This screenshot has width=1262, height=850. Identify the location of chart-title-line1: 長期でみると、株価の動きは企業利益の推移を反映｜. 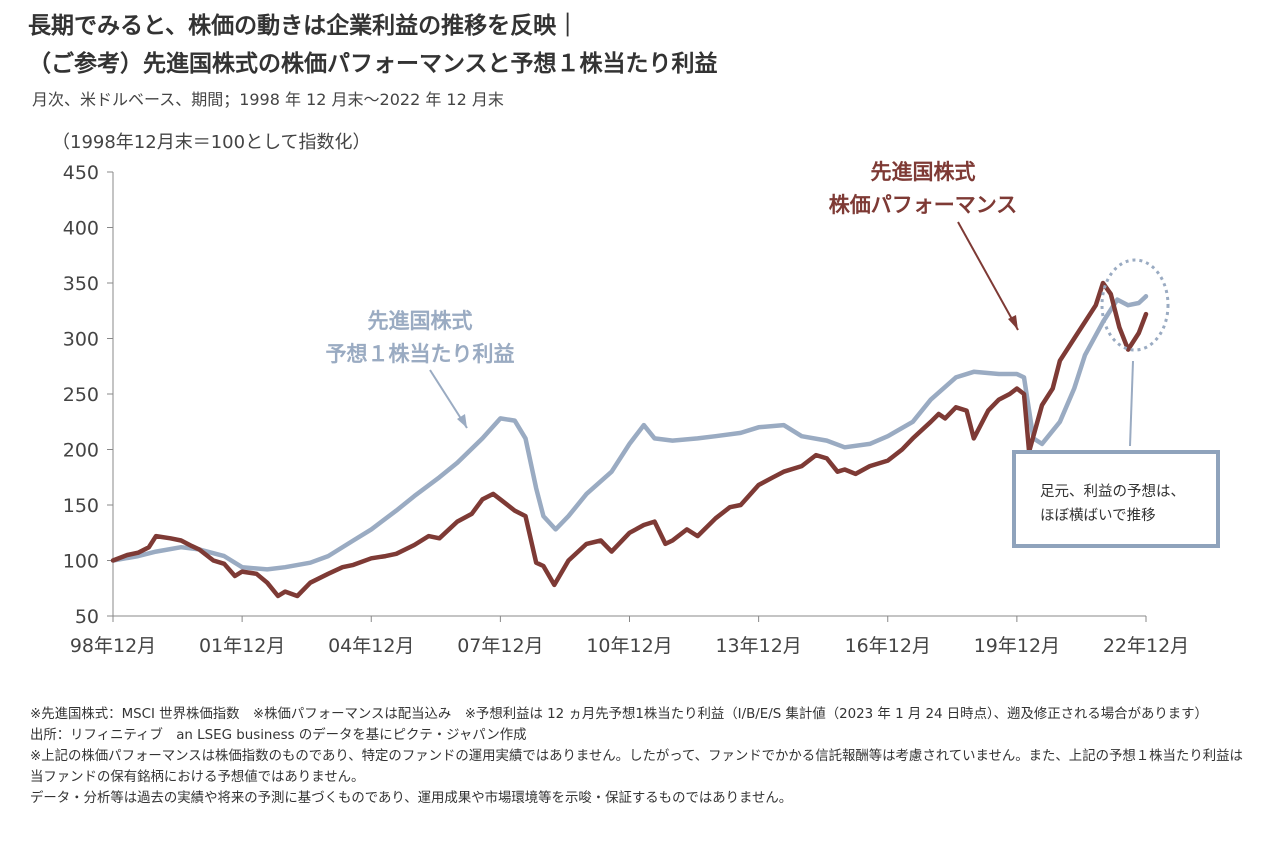
(304, 26).